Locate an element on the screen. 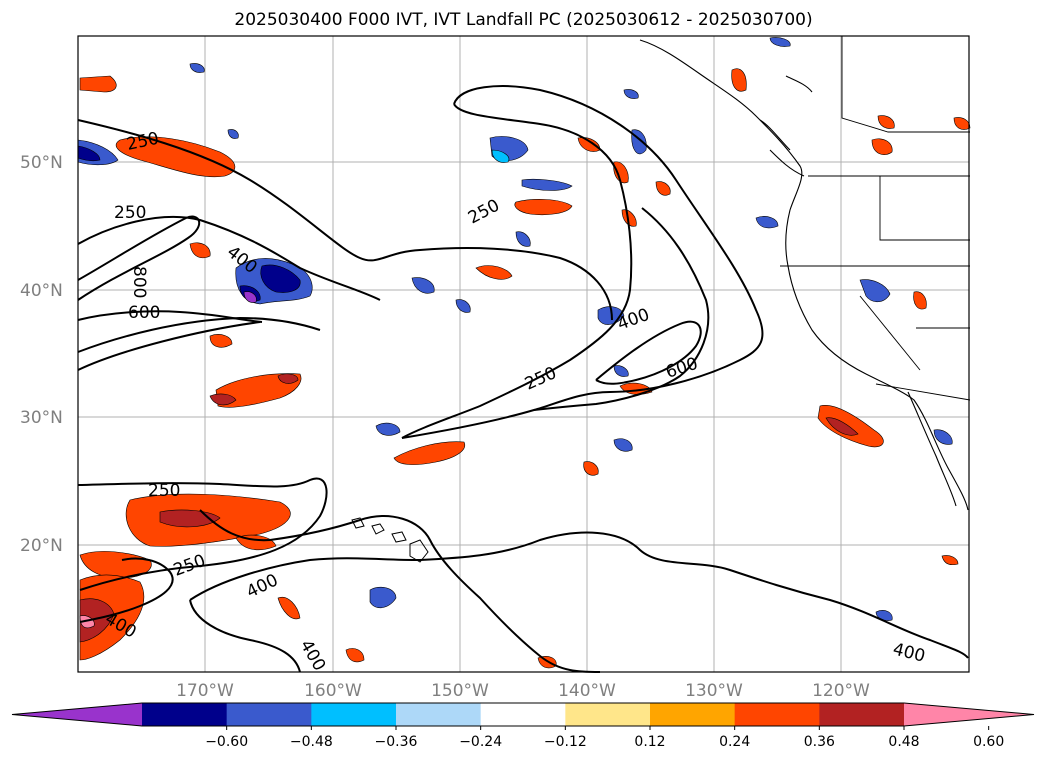 This screenshot has height=765, width=1047. colorbar-tick-label: −0.12 is located at coordinates (565, 742).